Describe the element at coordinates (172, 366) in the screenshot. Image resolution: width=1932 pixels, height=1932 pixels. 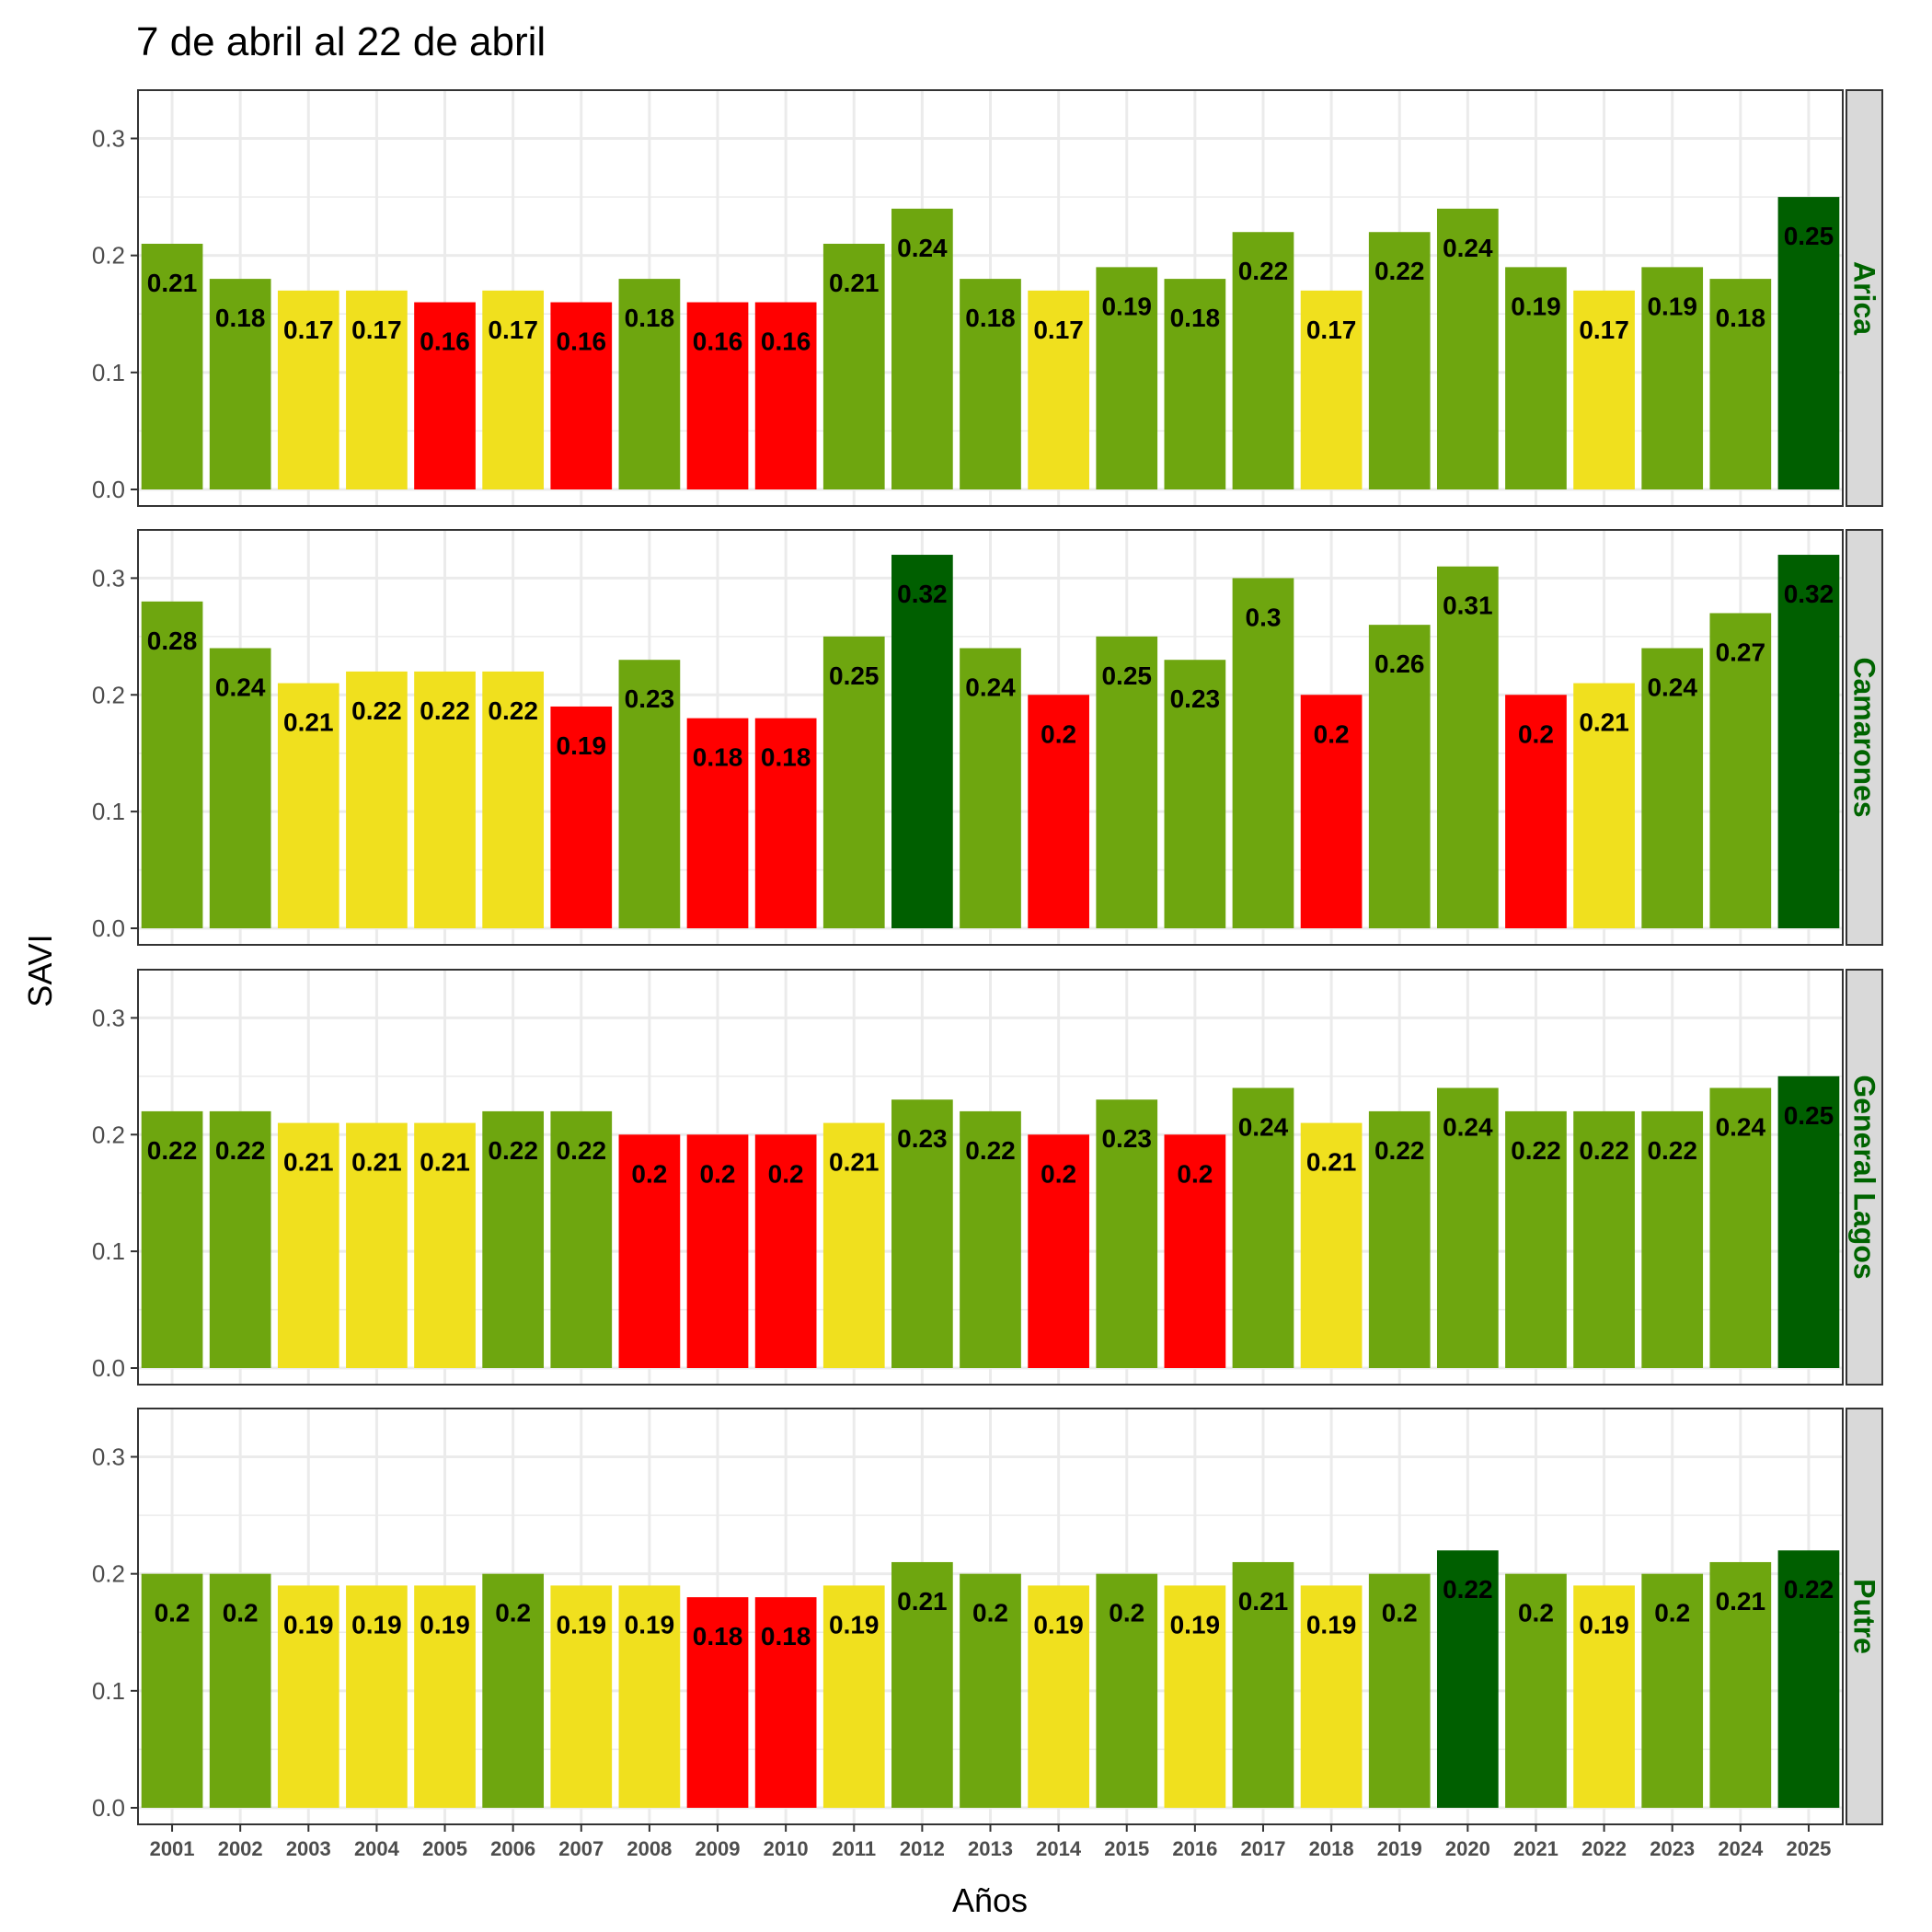
I see `bar-2001` at that location.